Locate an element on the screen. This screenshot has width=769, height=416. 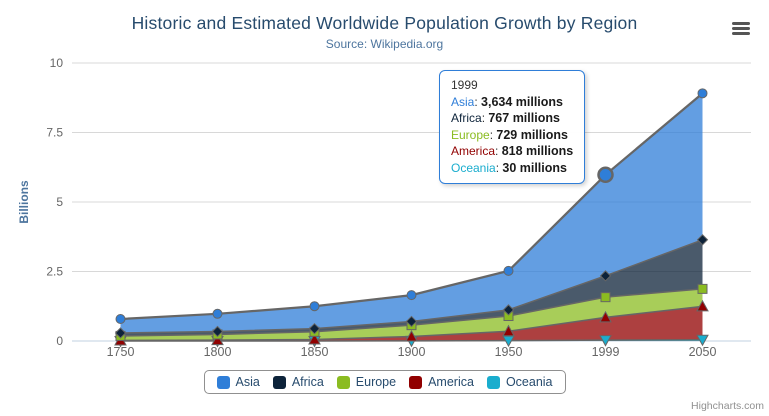
tooltip-header: 1999 is located at coordinates (464, 85).